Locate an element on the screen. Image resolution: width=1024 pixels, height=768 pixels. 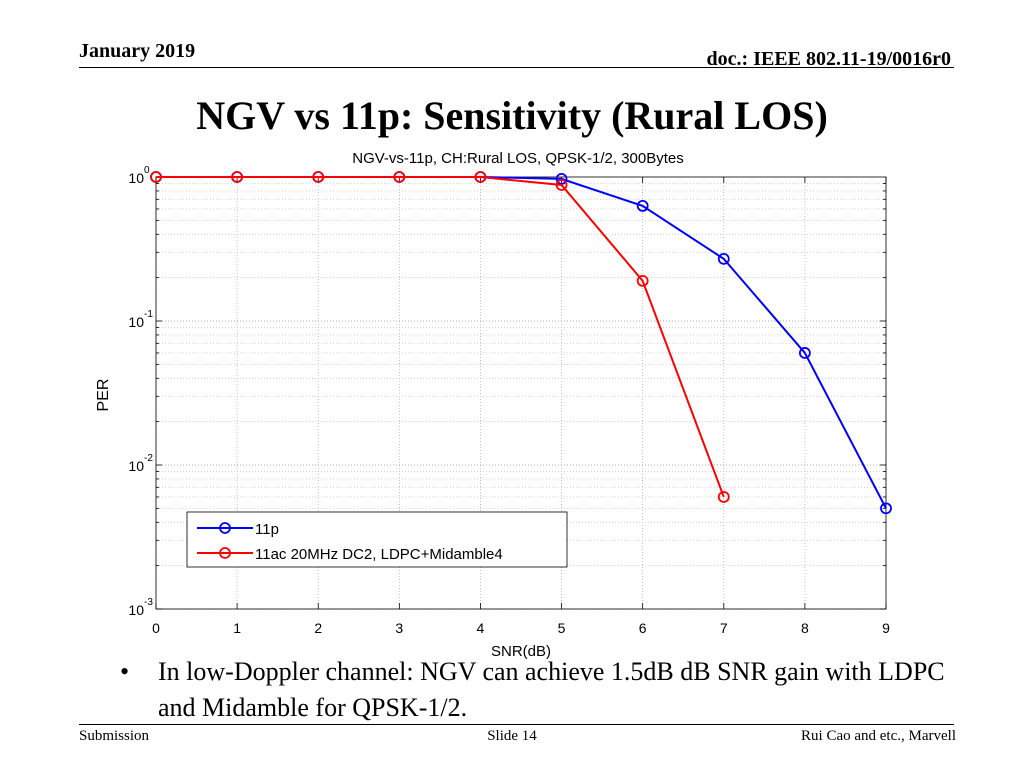
x-tick-label: 6 is located at coordinates (643, 628).